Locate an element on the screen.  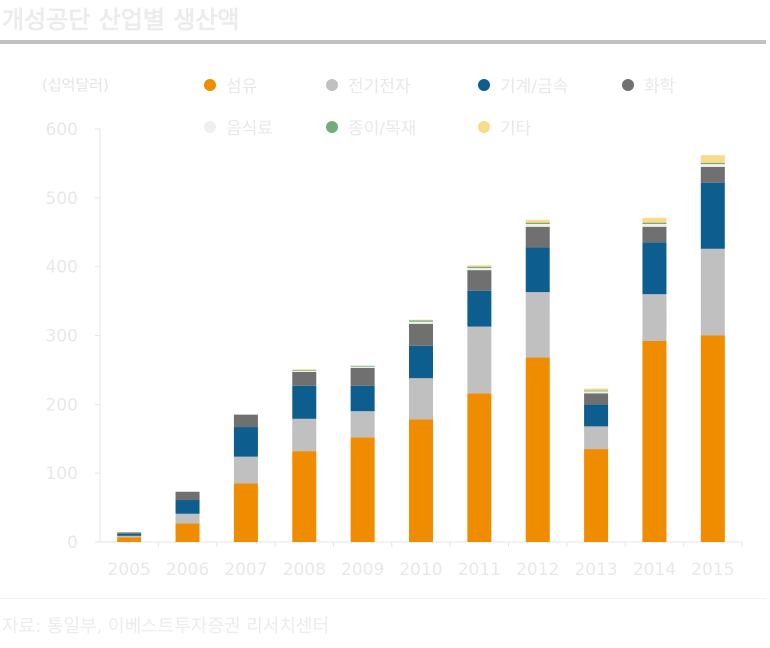
chart-legend: 섬유 전기전자 기계/금속 화학 음식료 종이/목재 기타 is located at coordinates (474, 107).